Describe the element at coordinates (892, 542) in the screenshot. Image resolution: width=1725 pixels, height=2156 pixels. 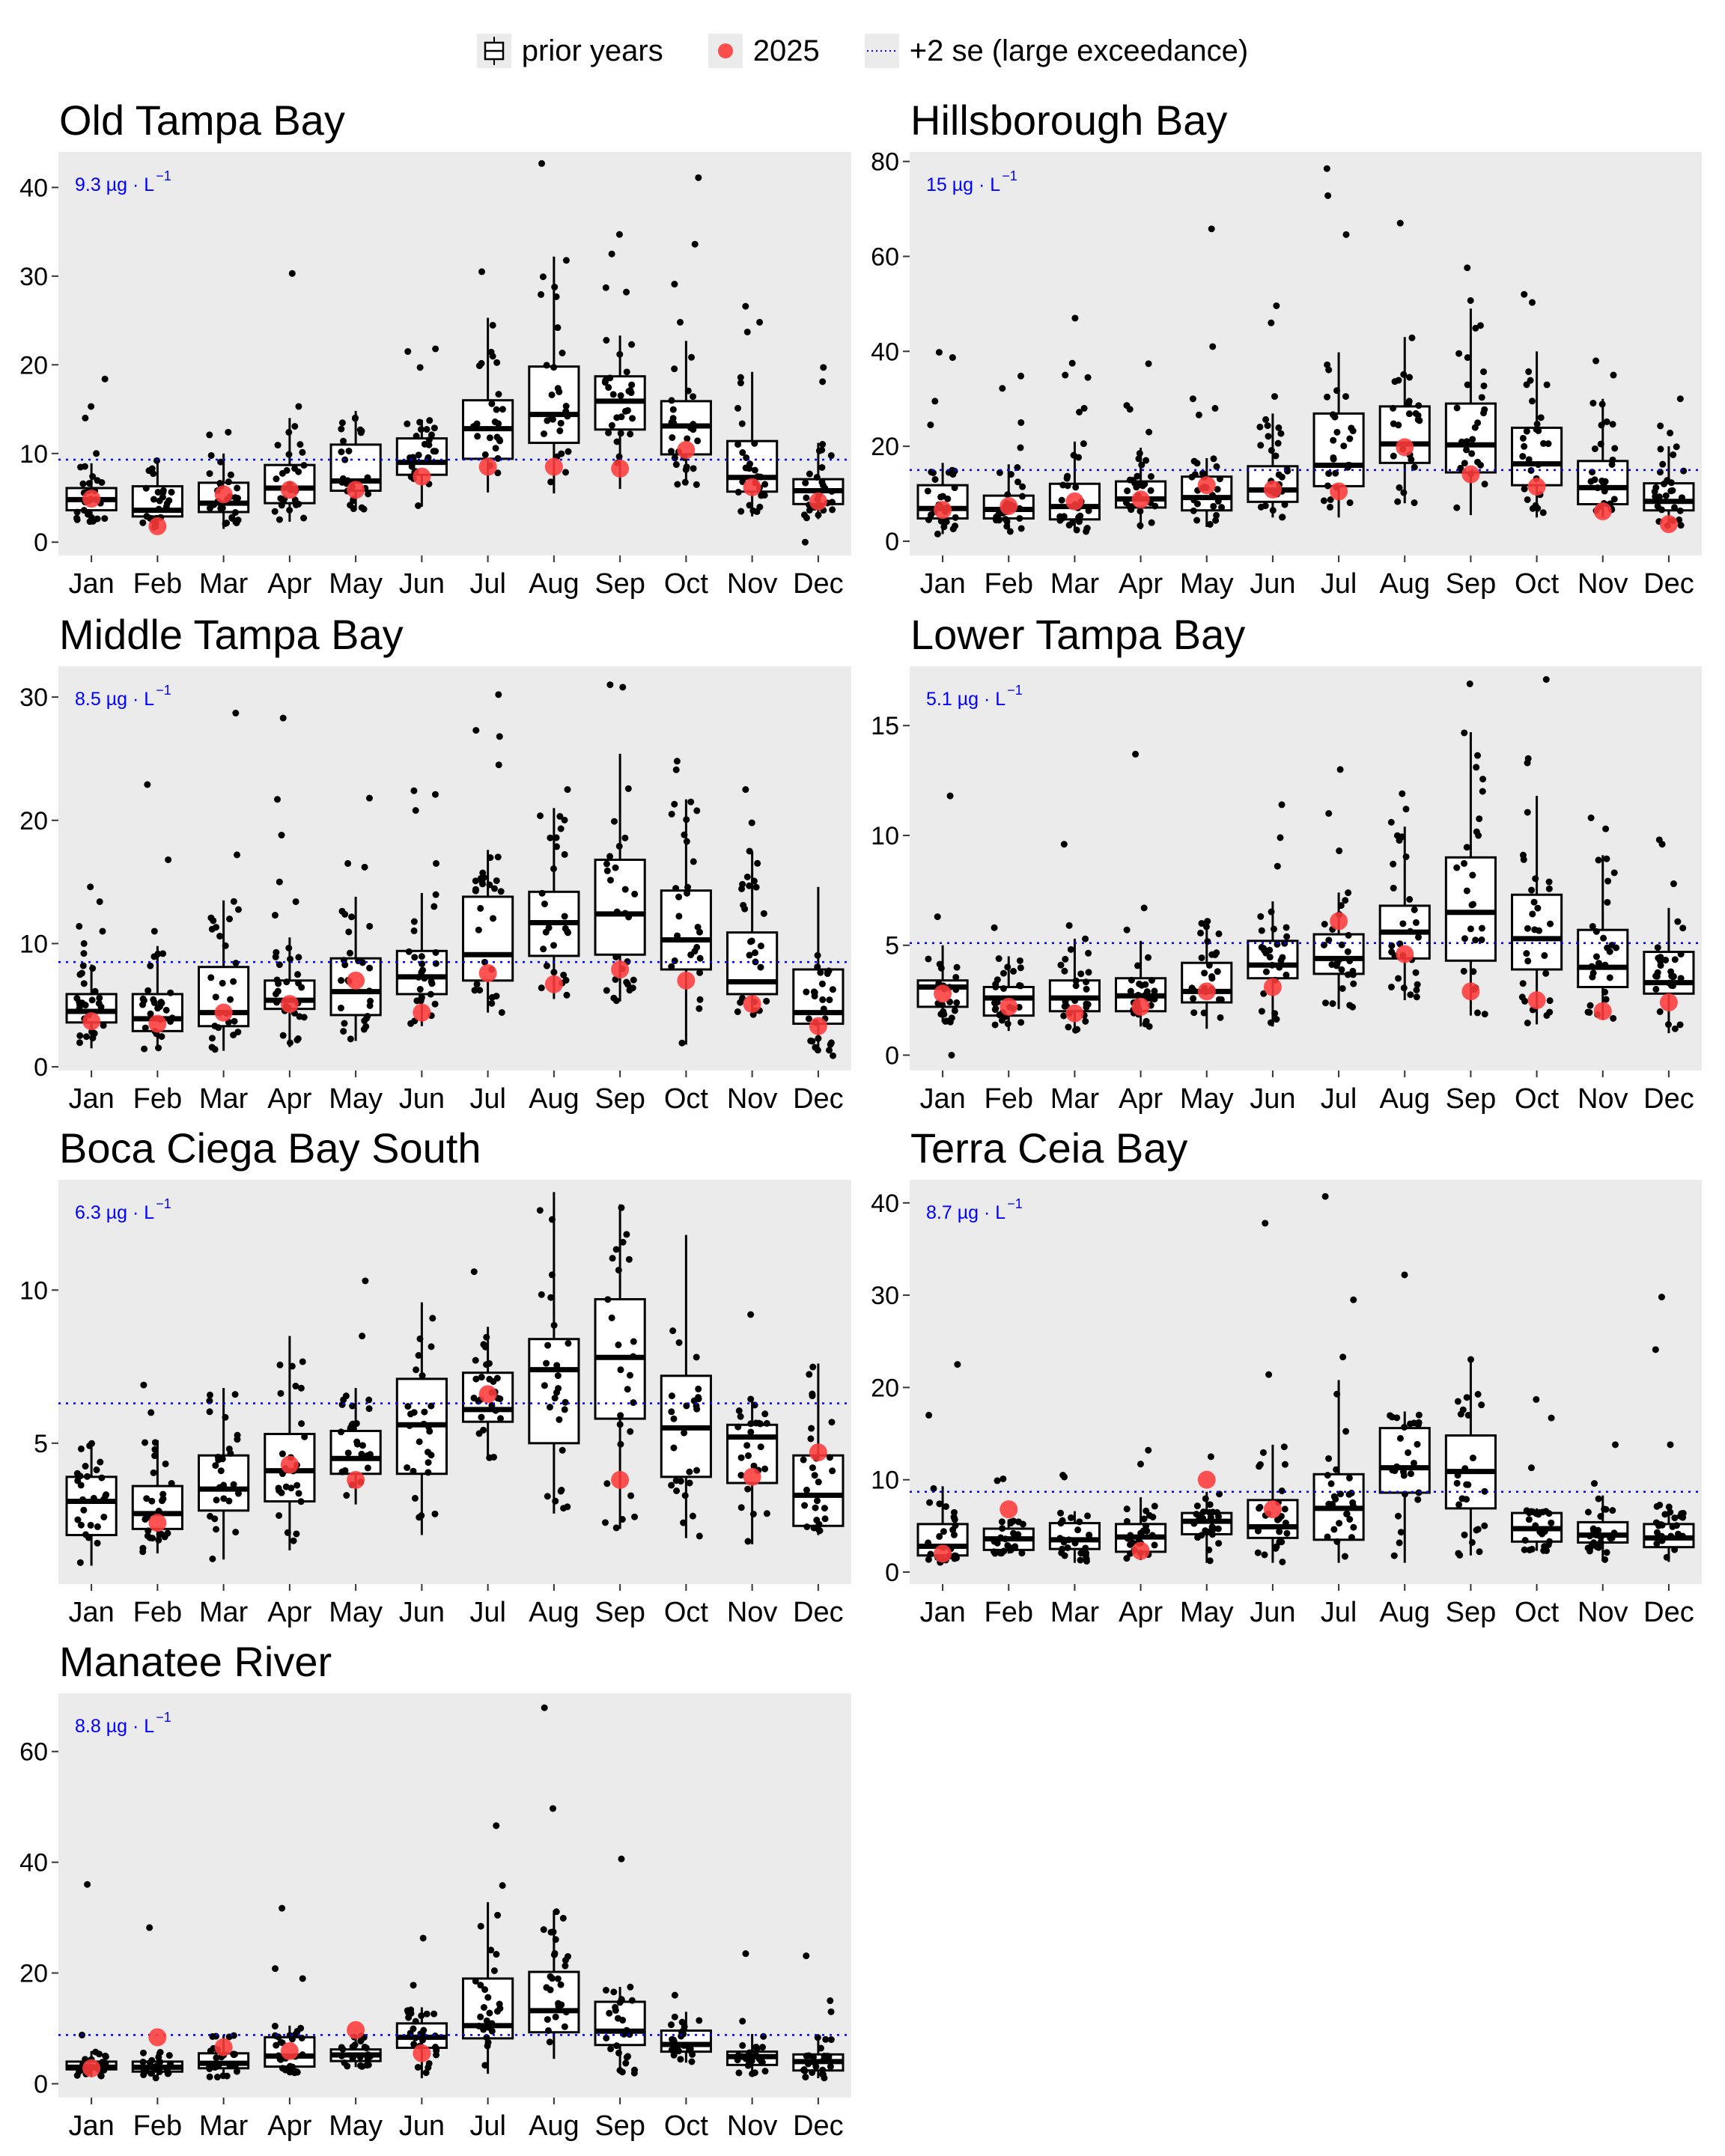
I see `y-tick-label: 0` at that location.